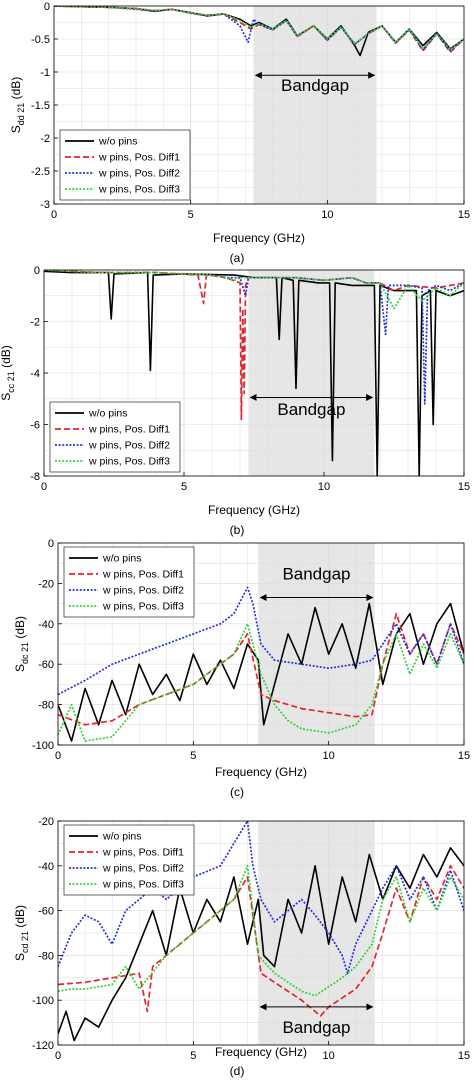 The height and width of the screenshot is (1080, 474). I want to click on y-tick-label: -3, so click(45, 205).